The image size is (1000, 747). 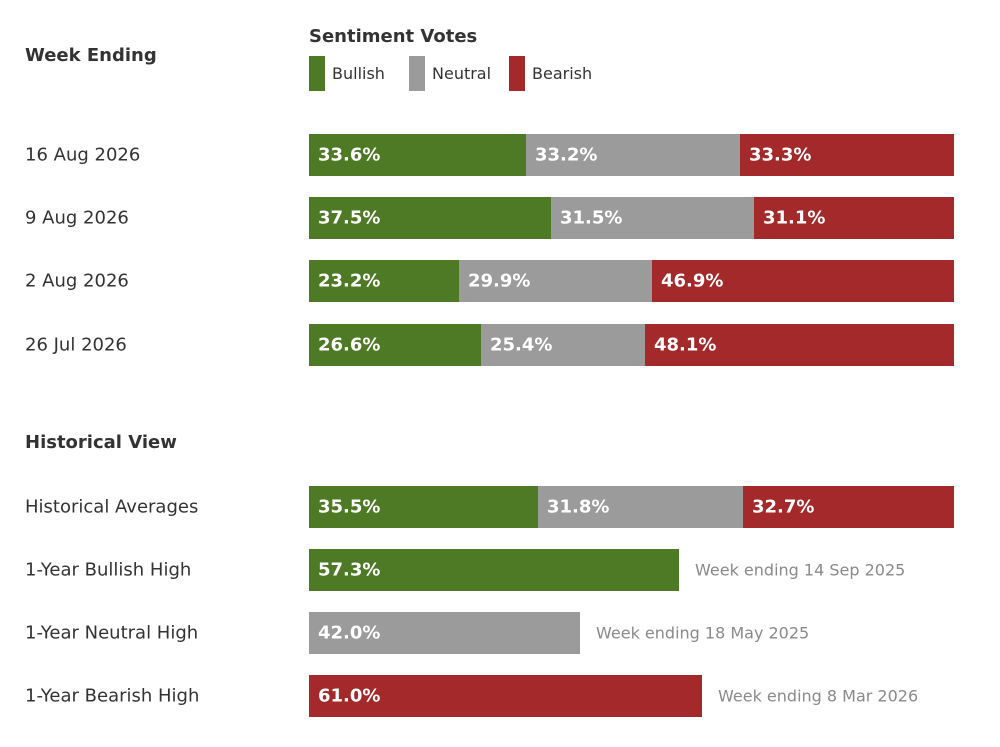 I want to click on data-label-neutral-1-year-neutral-high: 42.0%, so click(x=349, y=632).